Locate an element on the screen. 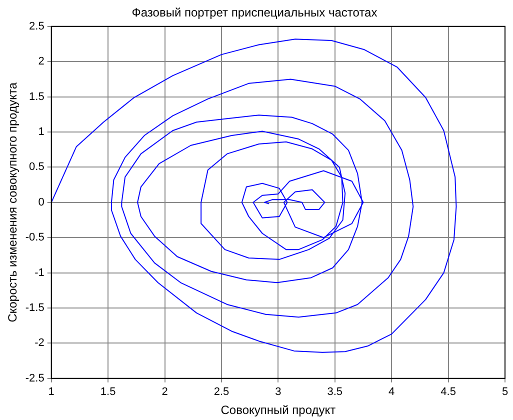 This screenshot has height=420, width=513. y-tick-label: -2.5 is located at coordinates (34, 378).